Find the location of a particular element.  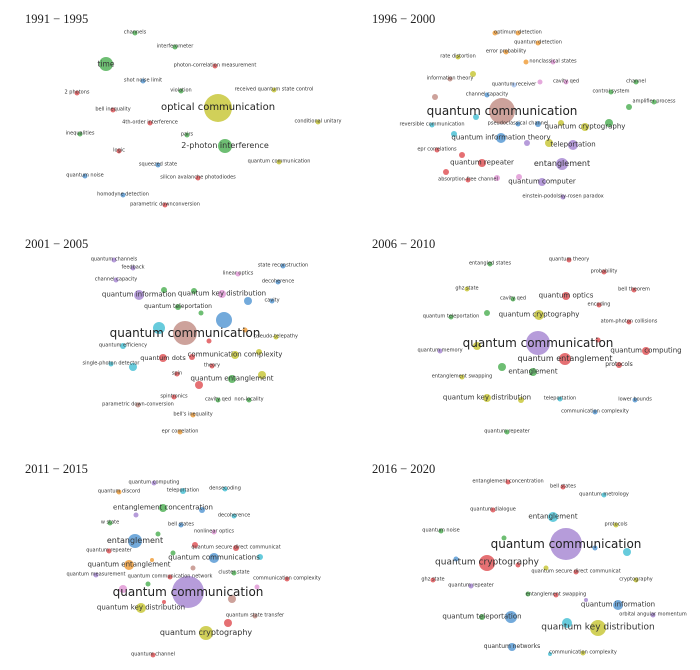

keyword-label: optical communication is located at coordinates (218, 107).